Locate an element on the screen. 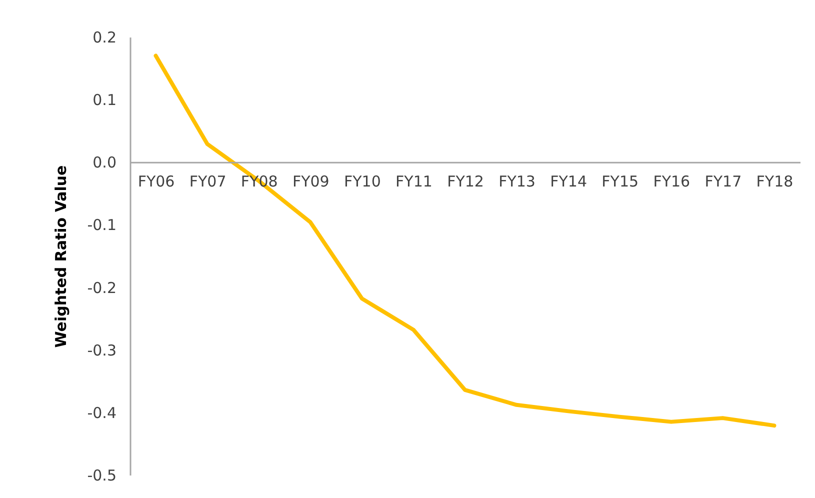 The image size is (815, 498). y-tick-label: -0.4 is located at coordinates (101, 413).